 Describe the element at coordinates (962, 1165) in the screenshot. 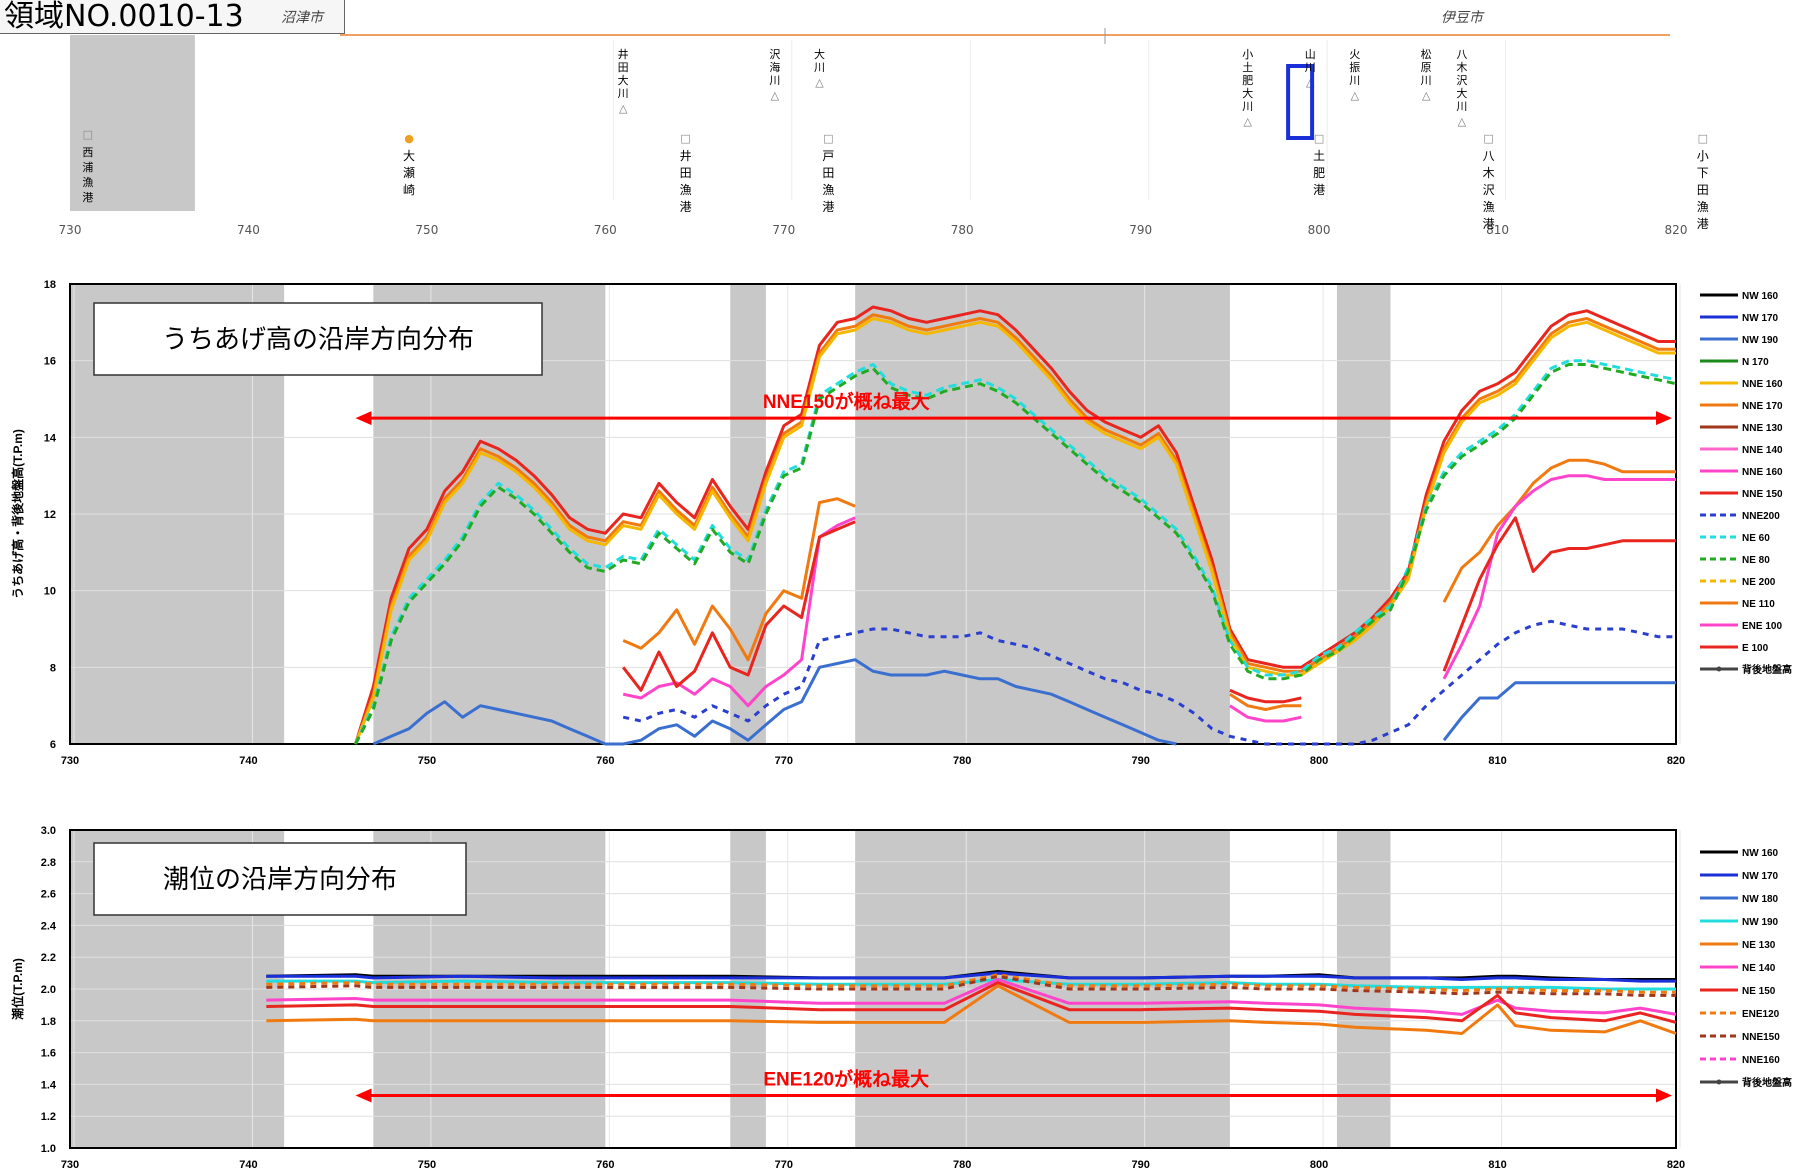

I see `x-tick-label: 780` at that location.